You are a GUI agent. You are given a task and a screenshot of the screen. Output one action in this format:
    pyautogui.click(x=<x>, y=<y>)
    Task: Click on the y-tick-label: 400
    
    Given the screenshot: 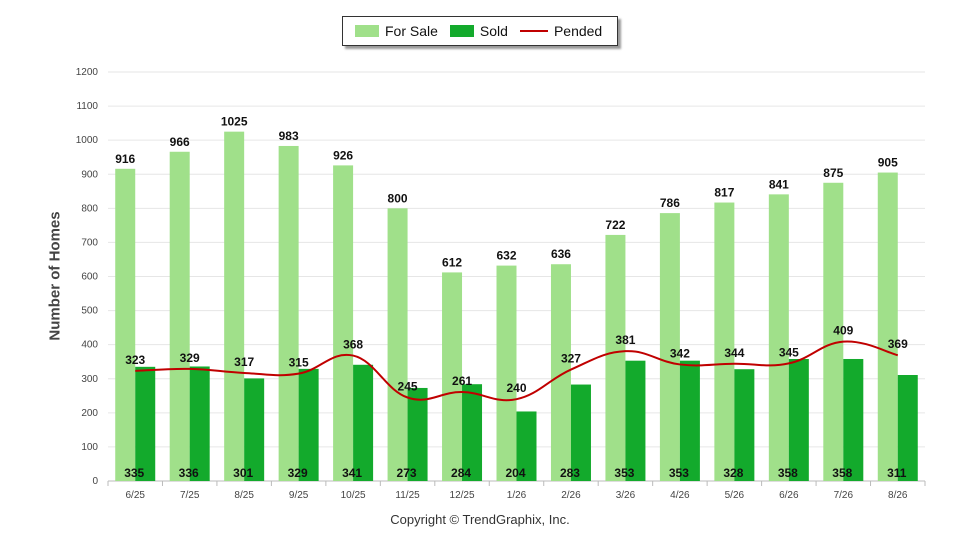 What is the action you would take?
    pyautogui.click(x=89, y=345)
    